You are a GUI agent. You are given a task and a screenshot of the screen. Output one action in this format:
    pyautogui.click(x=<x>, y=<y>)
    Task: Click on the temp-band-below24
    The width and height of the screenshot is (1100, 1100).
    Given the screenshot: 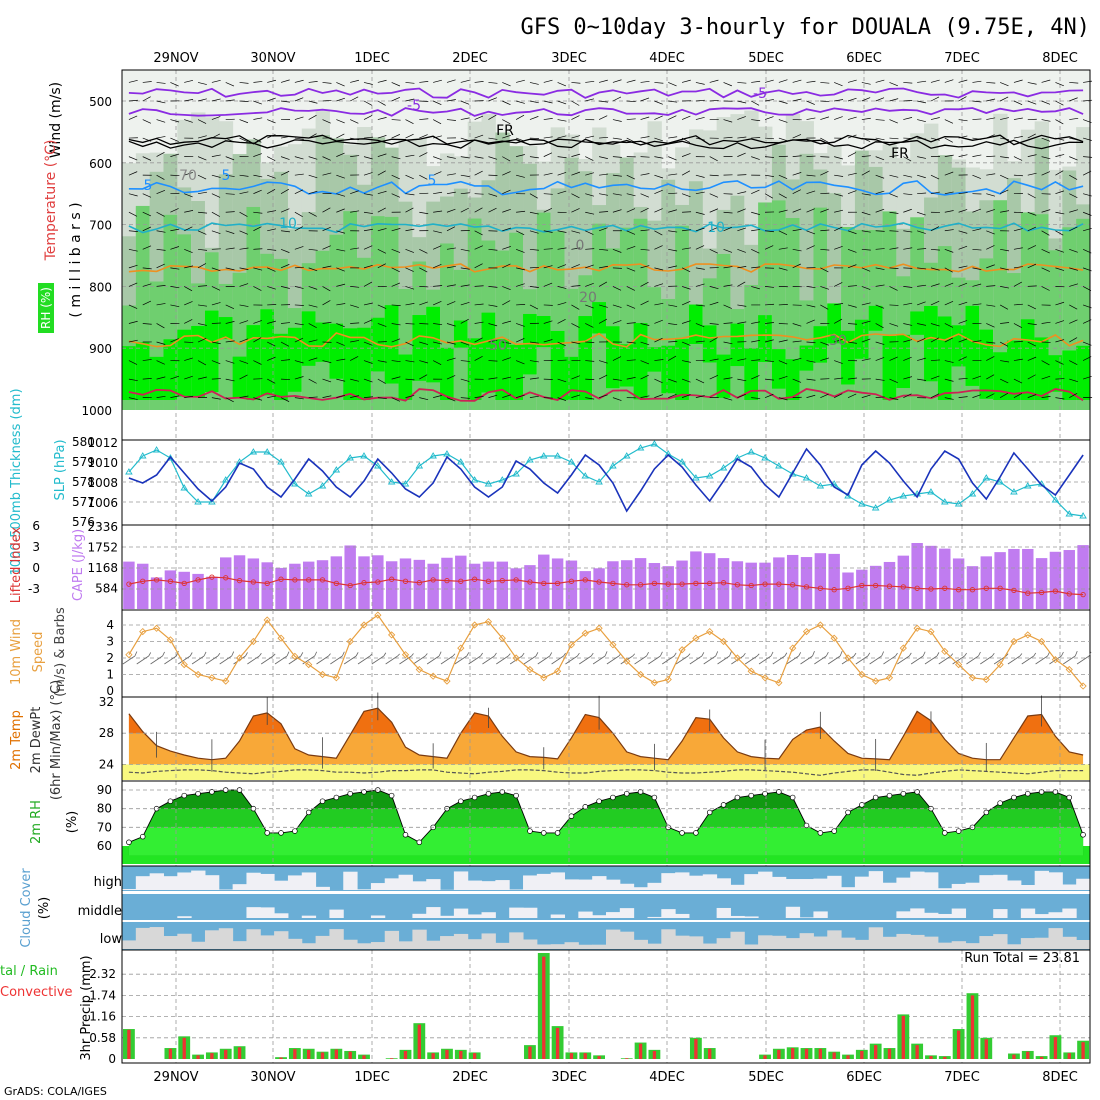 What is the action you would take?
    pyautogui.click(x=606, y=772)
    